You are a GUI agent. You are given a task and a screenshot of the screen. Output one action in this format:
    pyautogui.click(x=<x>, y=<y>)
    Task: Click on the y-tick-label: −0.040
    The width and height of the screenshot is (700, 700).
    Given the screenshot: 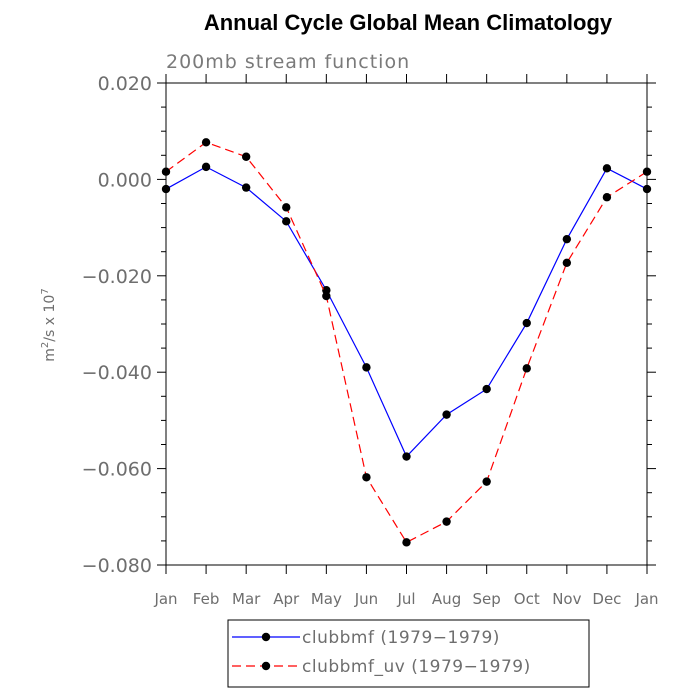 What is the action you would take?
    pyautogui.click(x=117, y=373)
    